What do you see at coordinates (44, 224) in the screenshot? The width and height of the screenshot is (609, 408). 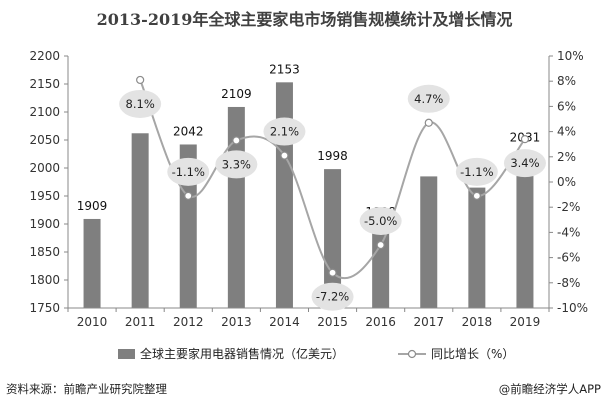 I see `left-tick-label: 1900` at bounding box center [44, 224].